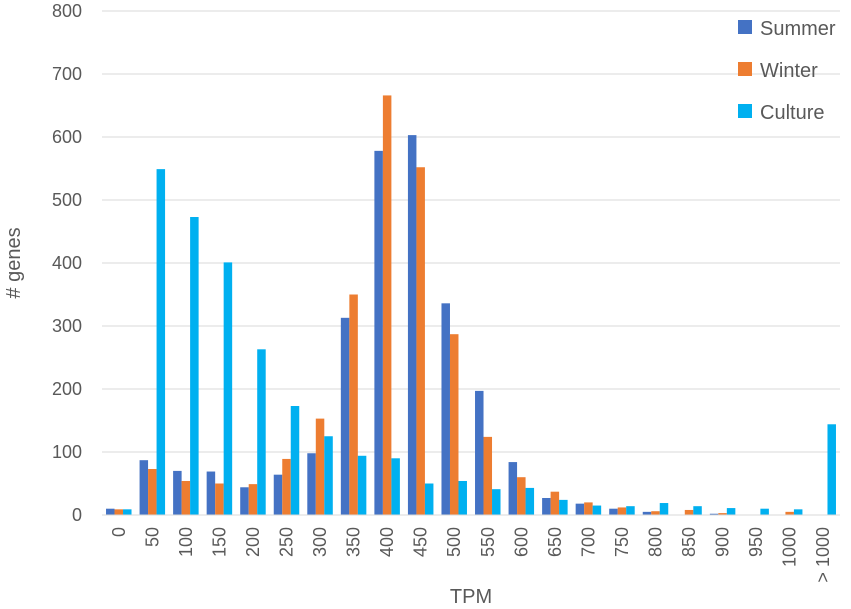 This screenshot has height=609, width=851. Describe the element at coordinates (77, 515) in the screenshot. I see `y-tick-label: 0` at that location.